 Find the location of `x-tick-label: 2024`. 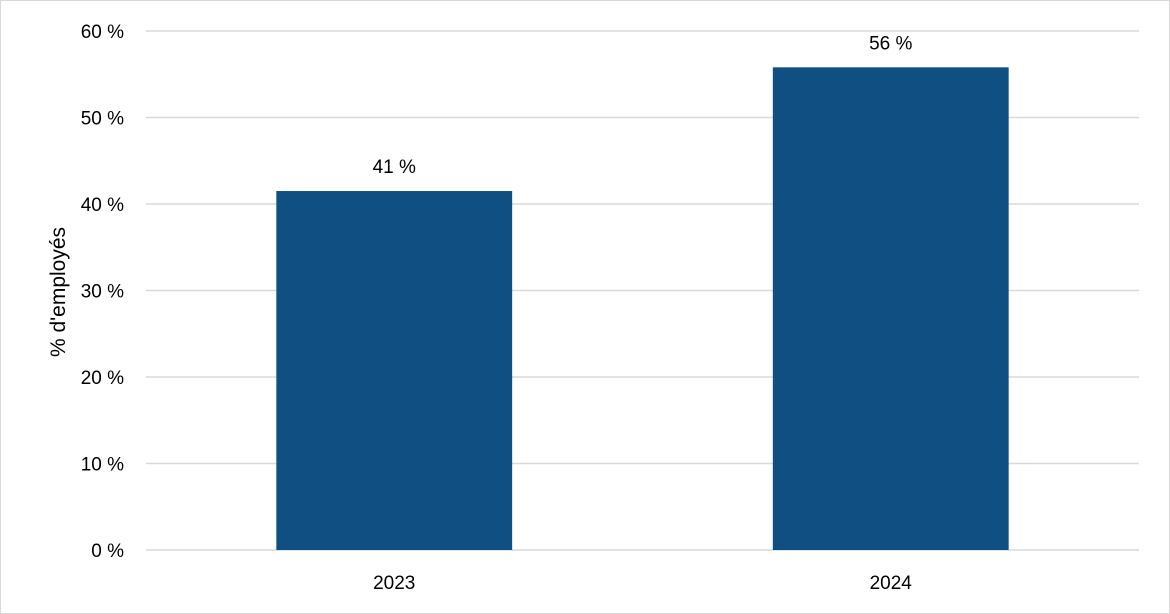

x-tick-label: 2024 is located at coordinates (891, 583).